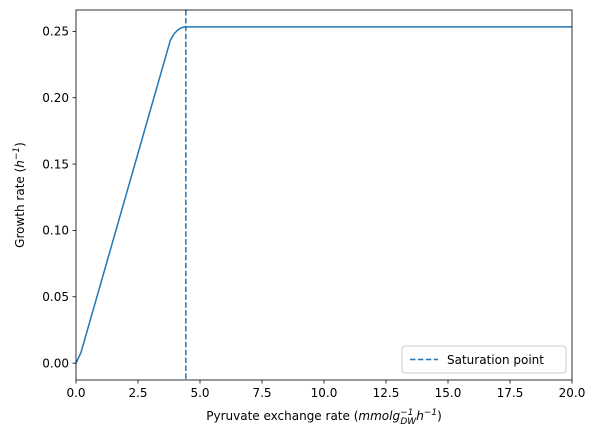 The image size is (596, 441). What do you see at coordinates (55, 363) in the screenshot?
I see `y-tick-label: 0.00` at bounding box center [55, 363].